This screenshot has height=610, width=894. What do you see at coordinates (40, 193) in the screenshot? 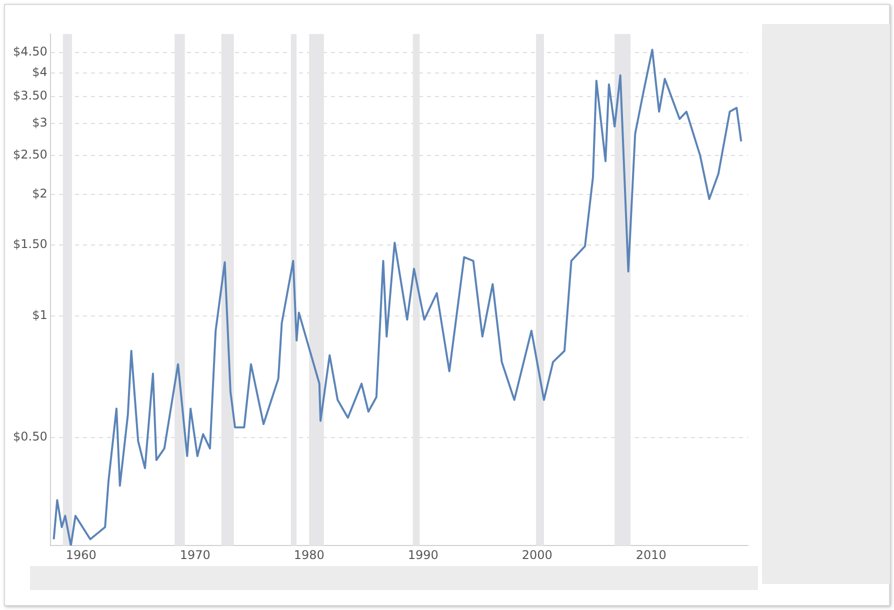
I see `y-tick-label: $2` at bounding box center [40, 193].